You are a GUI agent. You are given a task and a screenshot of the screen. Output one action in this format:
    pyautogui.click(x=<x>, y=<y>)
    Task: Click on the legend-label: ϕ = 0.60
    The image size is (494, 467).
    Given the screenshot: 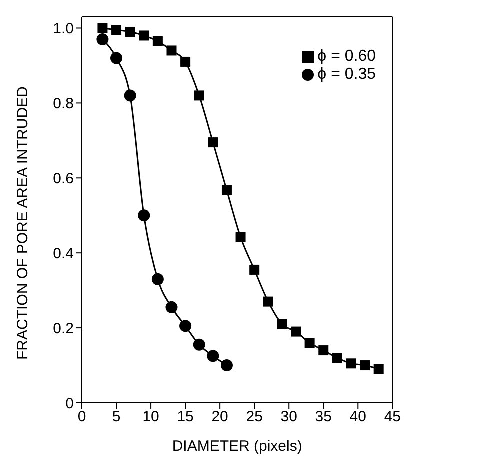 What is the action you would take?
    pyautogui.click(x=347, y=56)
    